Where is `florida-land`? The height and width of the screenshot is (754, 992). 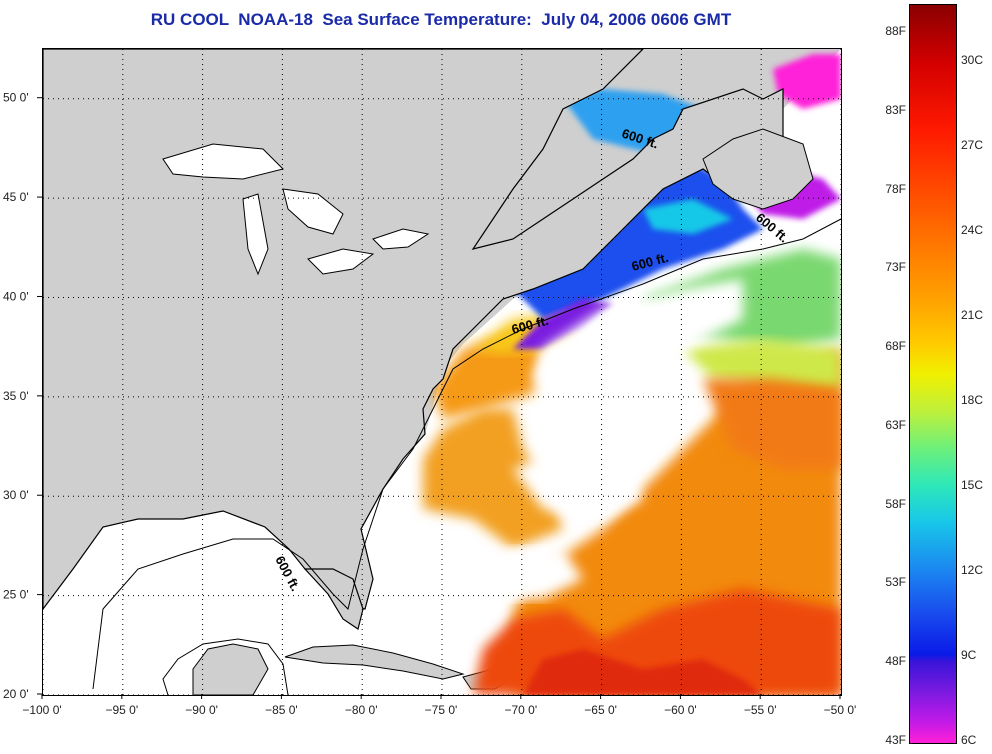 florida-land is located at coordinates (333, 599).